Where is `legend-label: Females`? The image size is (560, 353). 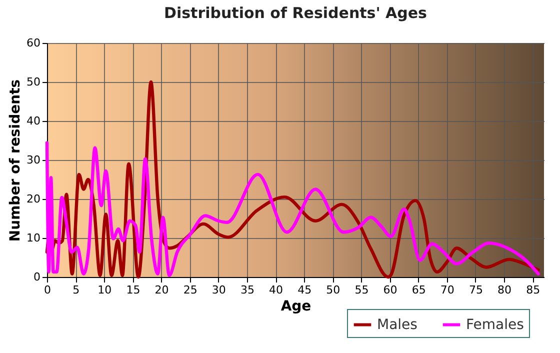 legend-label: Females is located at coordinates (495, 324).